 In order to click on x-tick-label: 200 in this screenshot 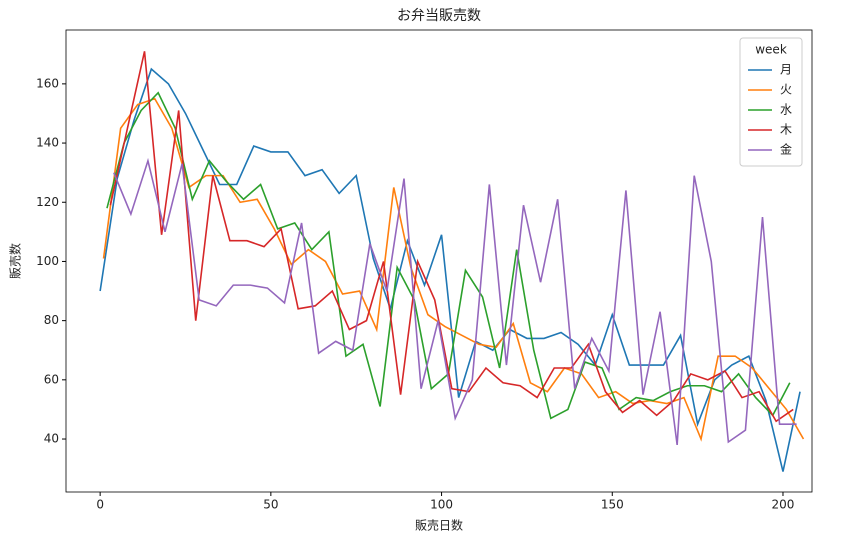, I will do `click(783, 505)`.